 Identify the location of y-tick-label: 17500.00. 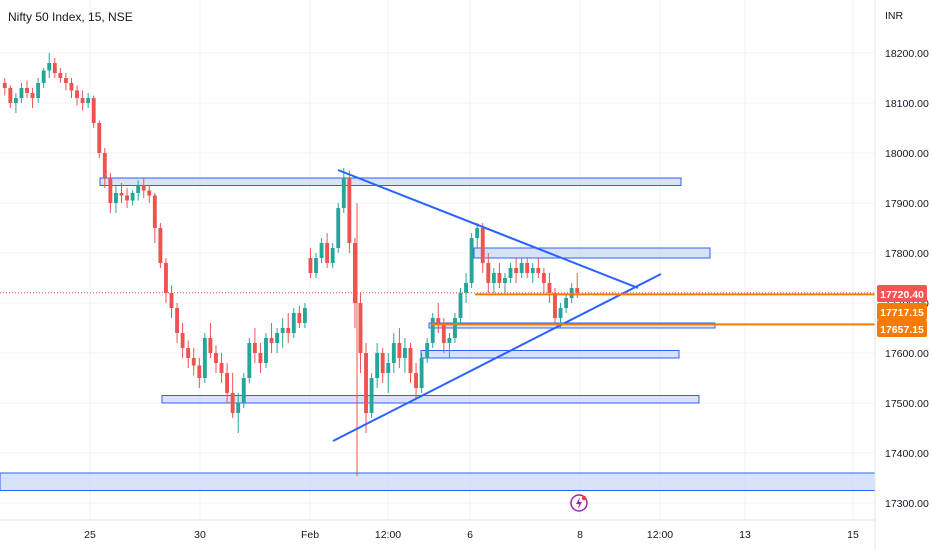
(907, 404).